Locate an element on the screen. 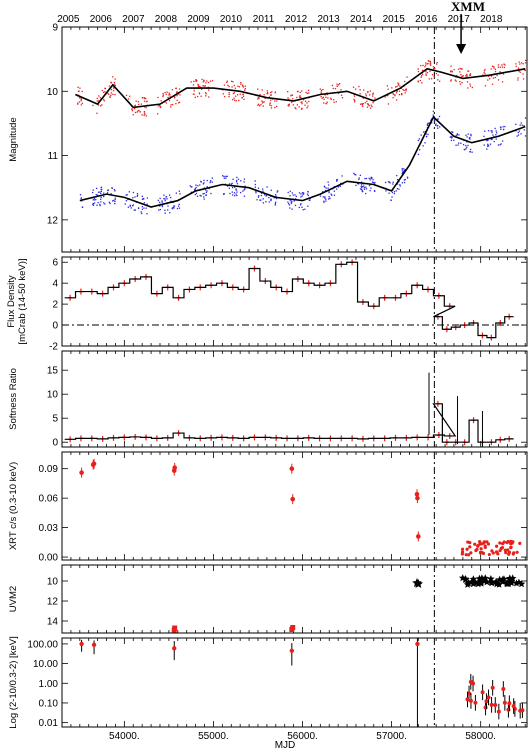 The width and height of the screenshot is (532, 755). x-tick-label: 57000. is located at coordinates (391, 736).